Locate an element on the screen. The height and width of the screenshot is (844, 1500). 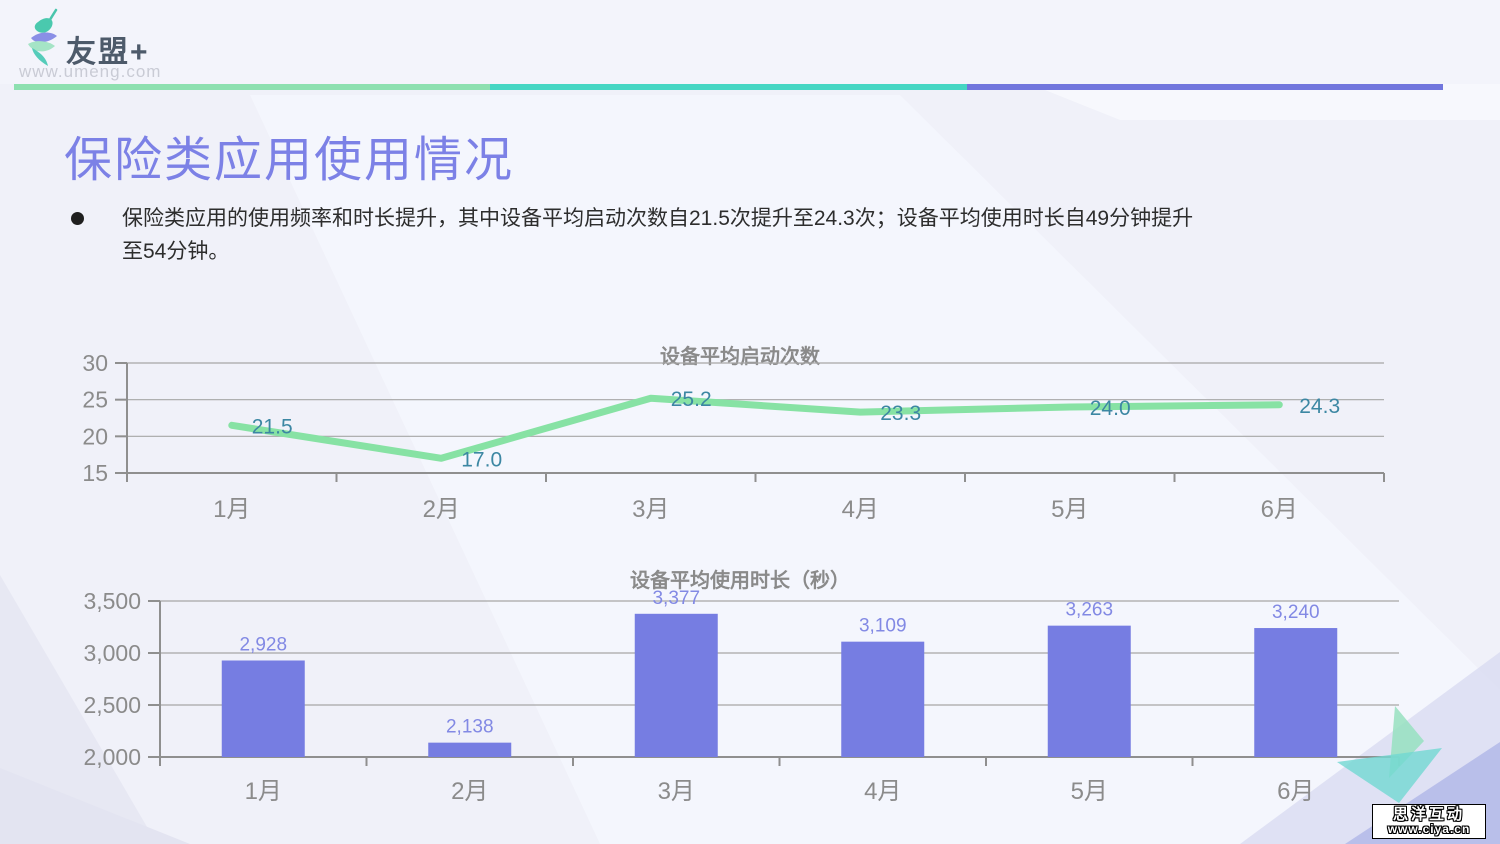
y-tick-label: 25 is located at coordinates (95, 400).